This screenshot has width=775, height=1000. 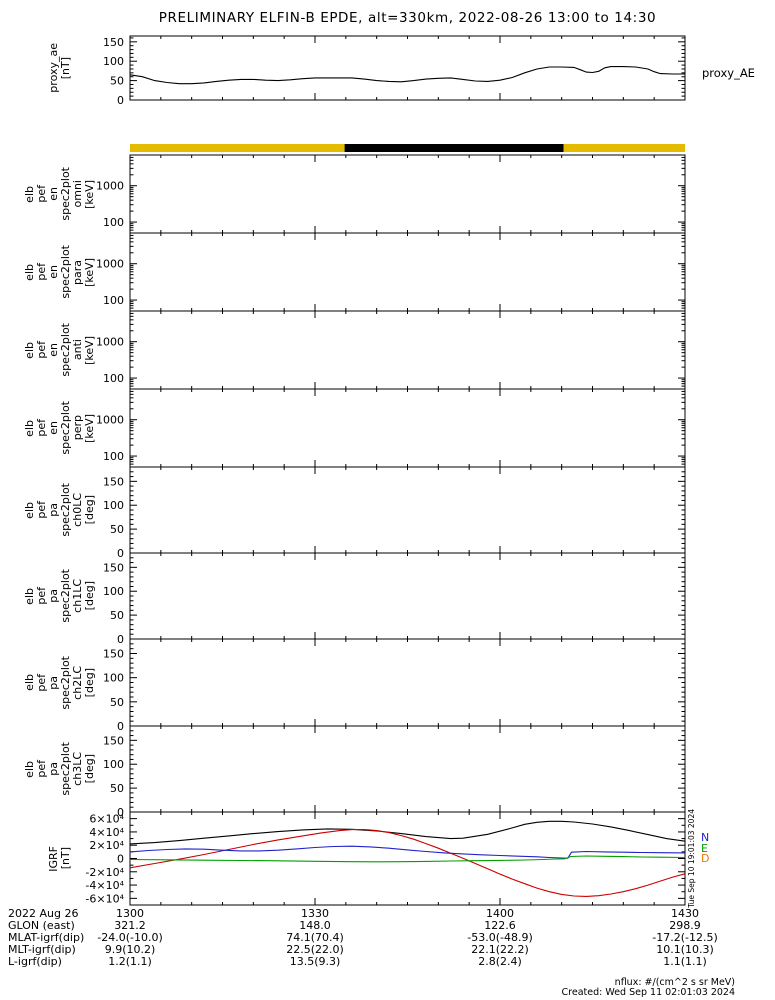 What do you see at coordinates (407, 769) in the screenshot?
I see `panel-frame-pa_spec_ch3LC` at bounding box center [407, 769].